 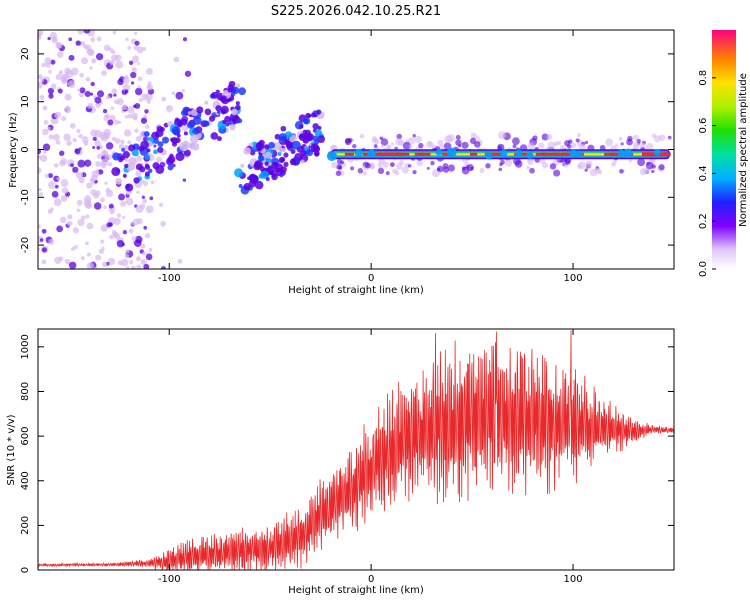 I want to click on snr-y-tick-label: 200, so click(x=25, y=525).